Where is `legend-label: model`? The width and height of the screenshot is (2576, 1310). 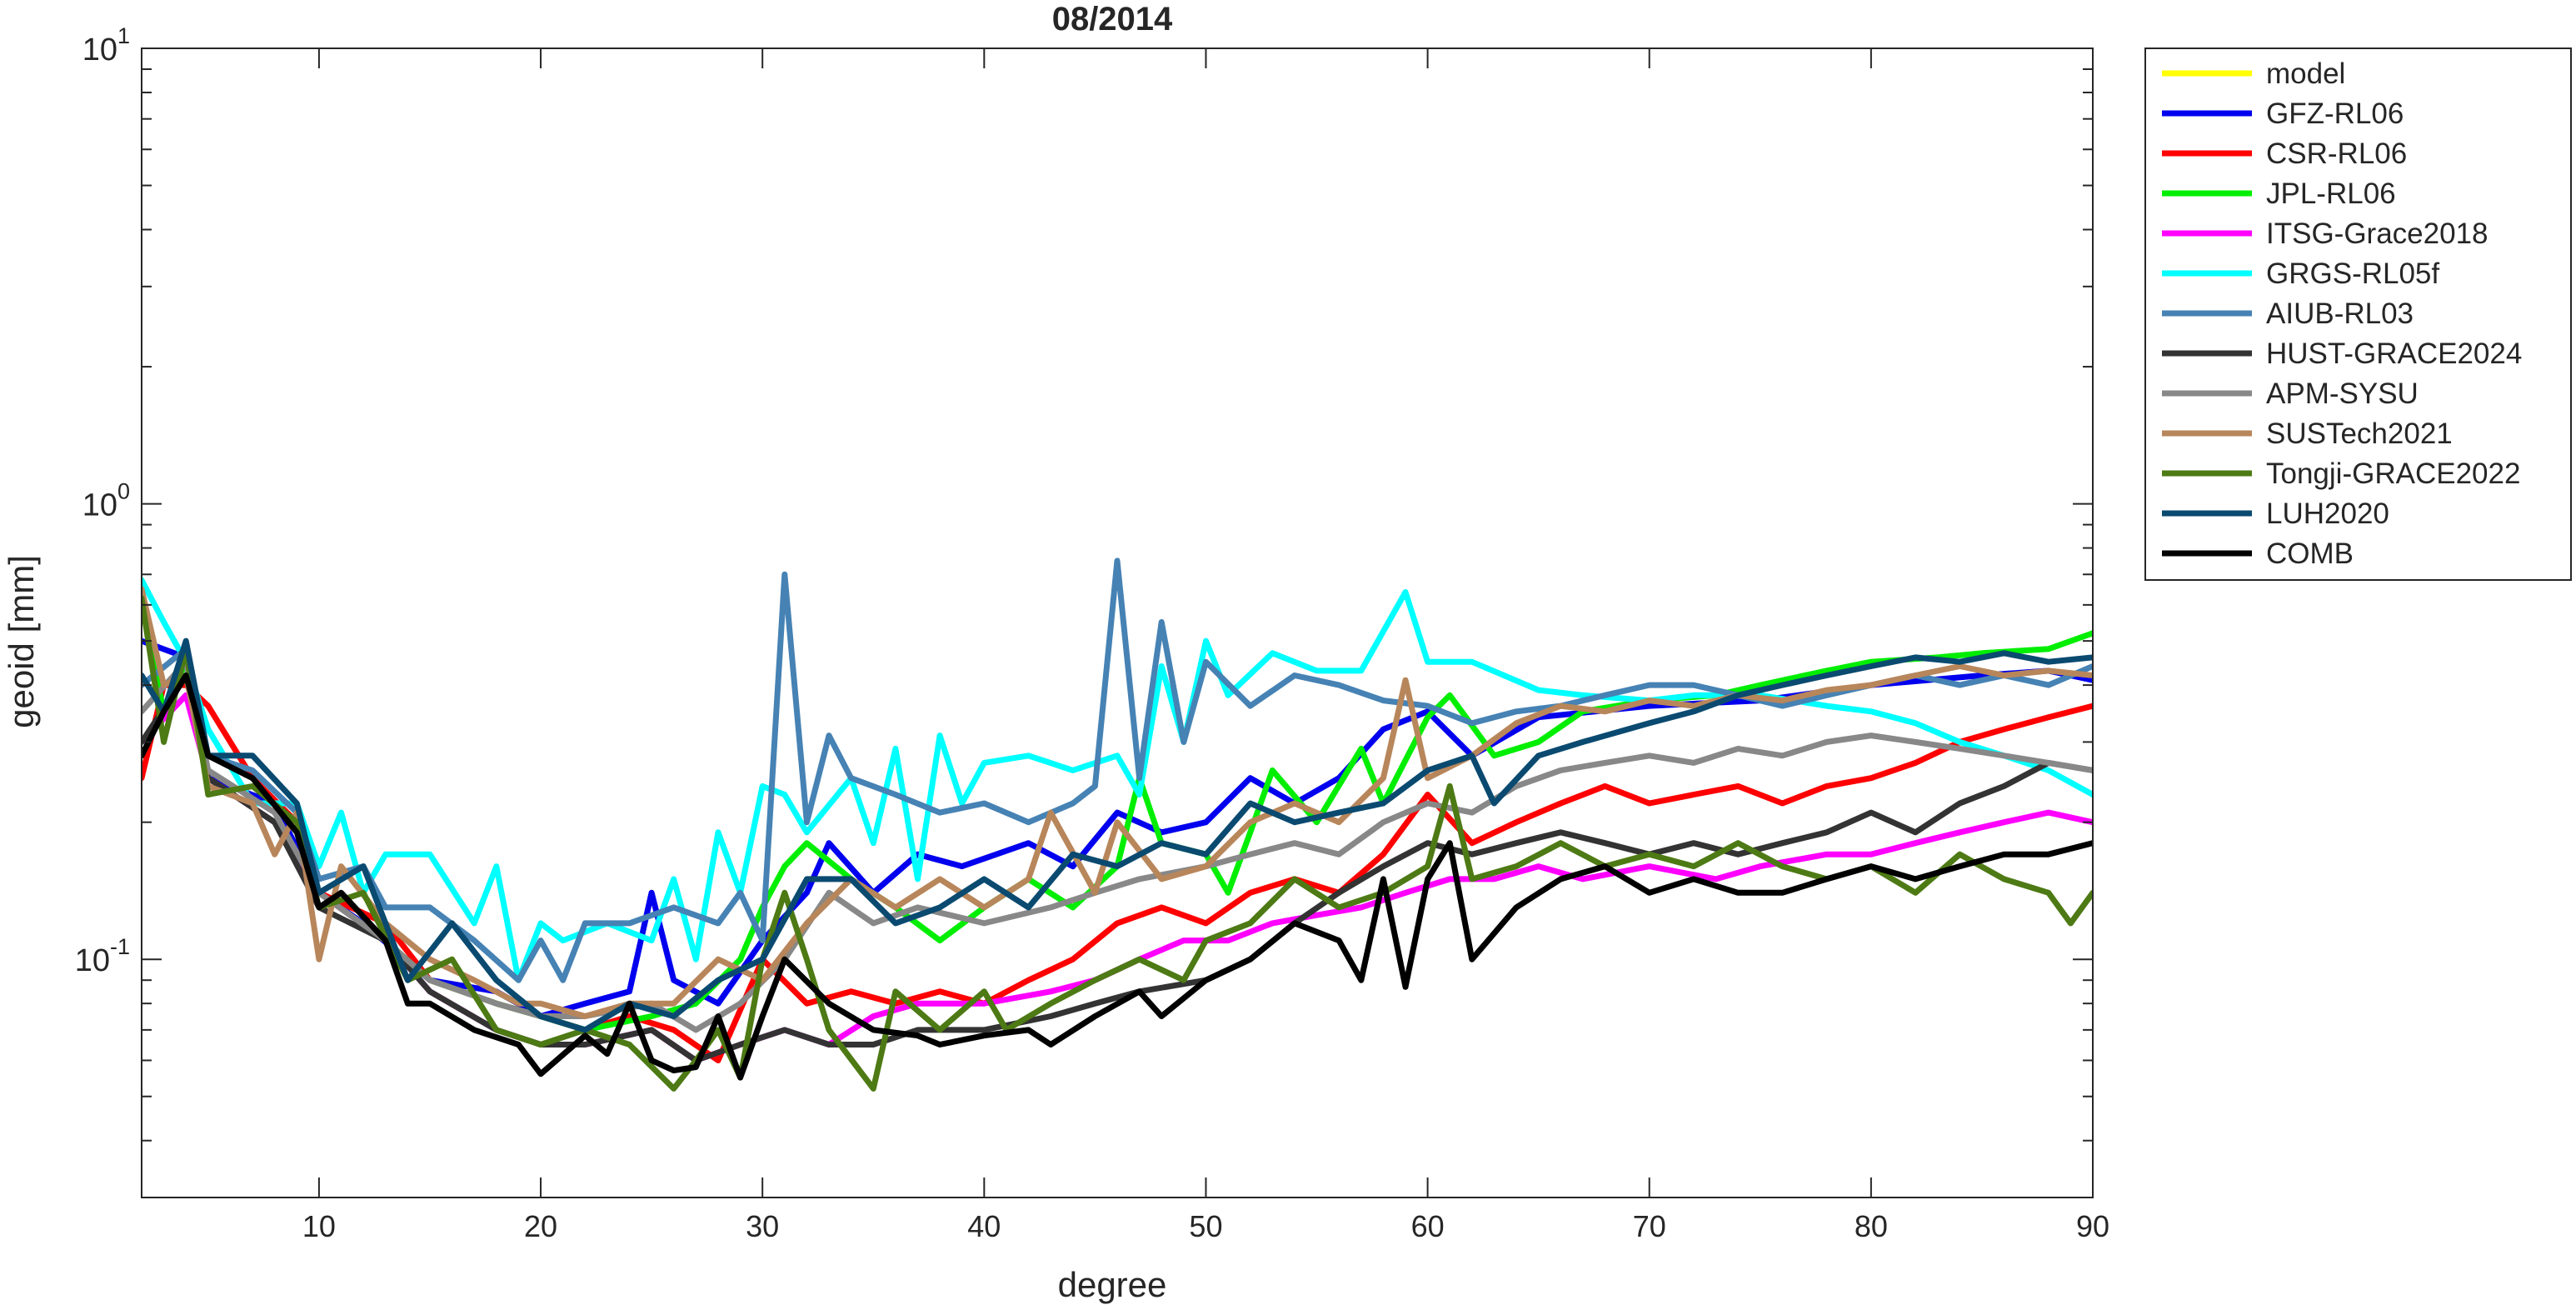
legend-label: model is located at coordinates (2305, 74).